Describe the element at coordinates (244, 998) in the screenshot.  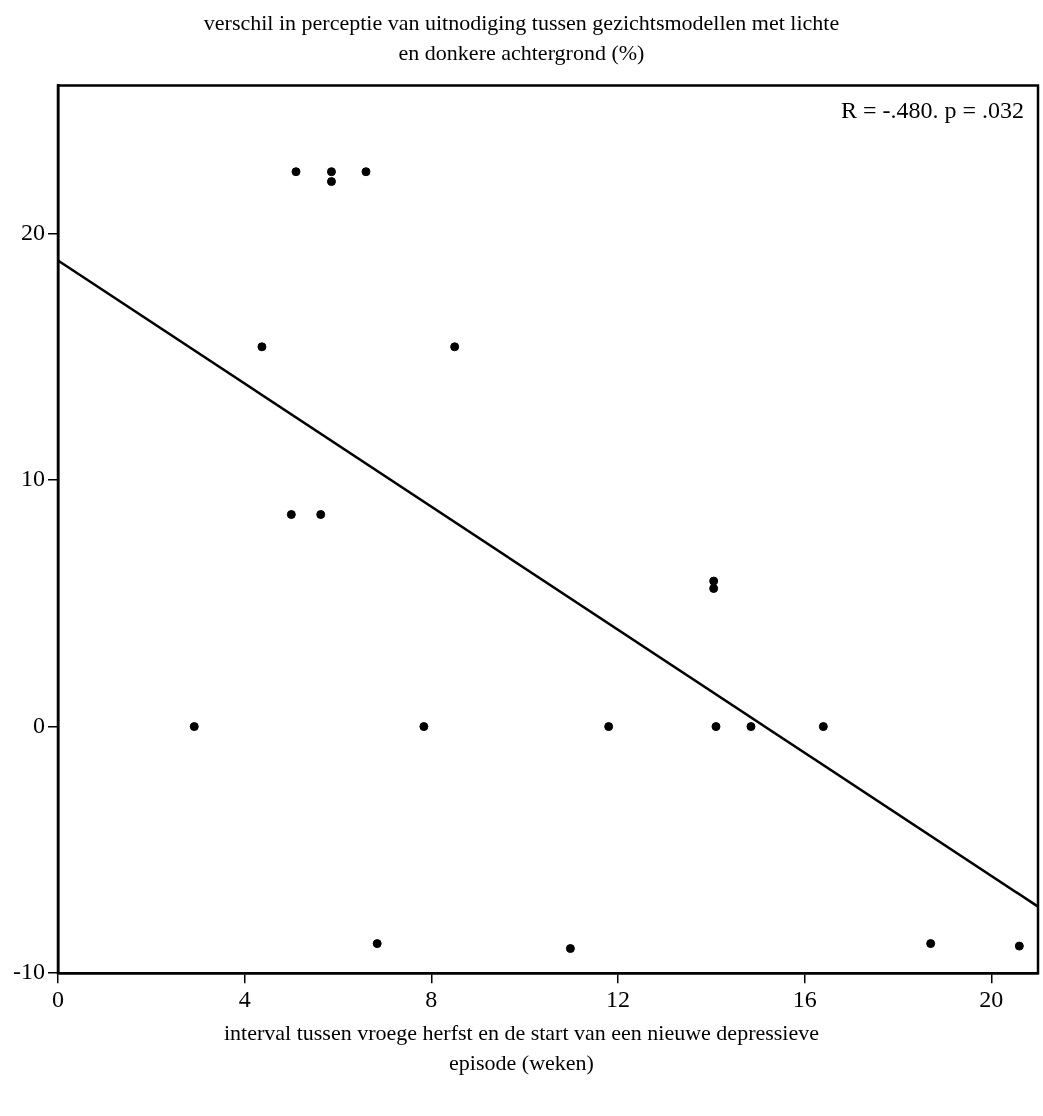
I see `x-tick-label: 4` at that location.